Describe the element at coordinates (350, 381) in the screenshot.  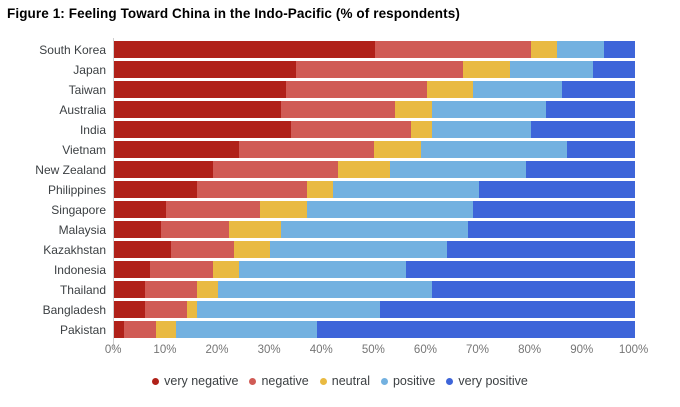
I see `legend-label: neutral` at that location.